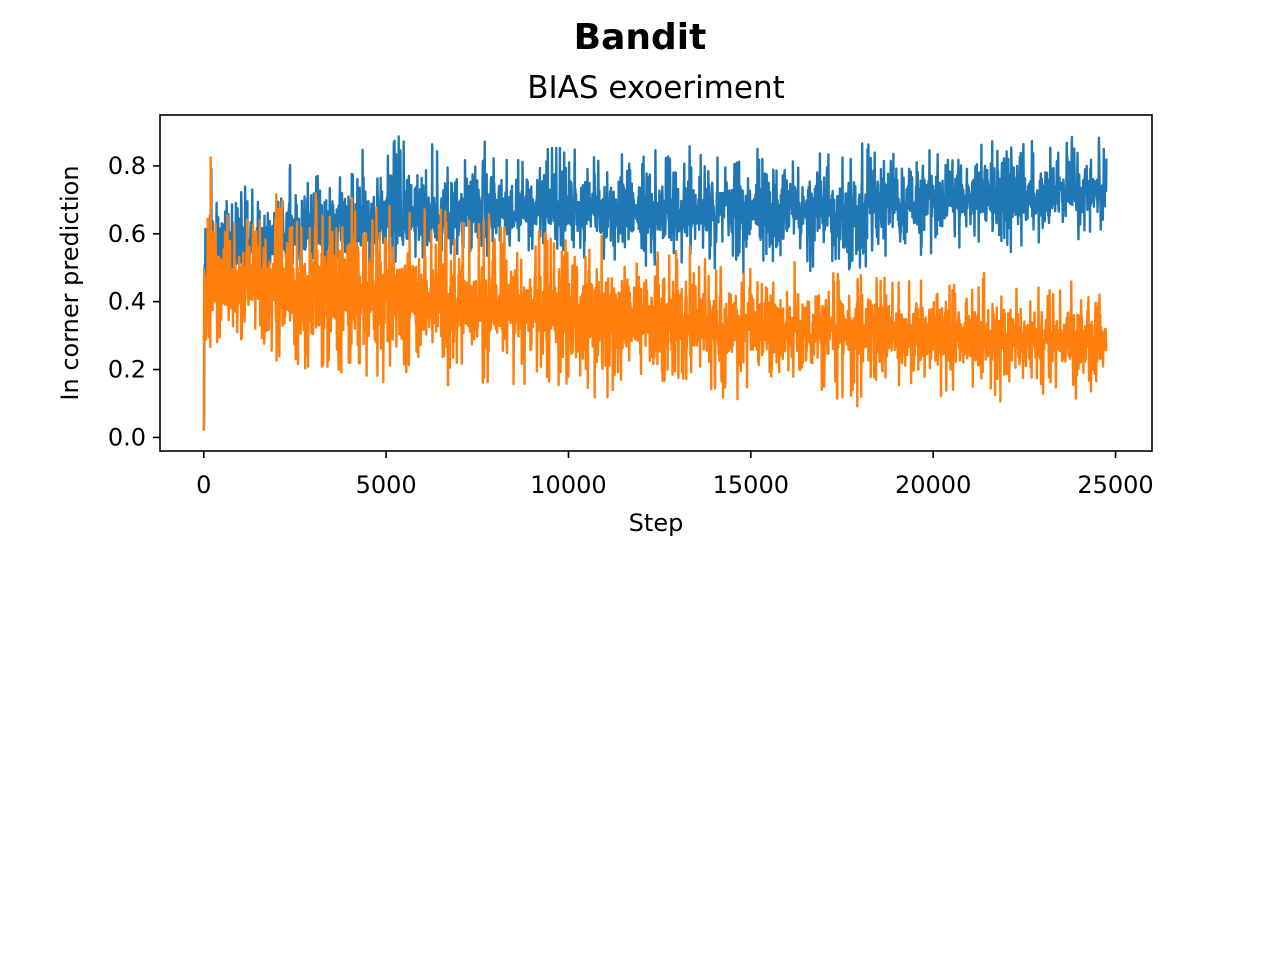 This screenshot has width=1280, height=960. Describe the element at coordinates (640, 37) in the screenshot. I see `figure-suptitle: Bandit` at that location.